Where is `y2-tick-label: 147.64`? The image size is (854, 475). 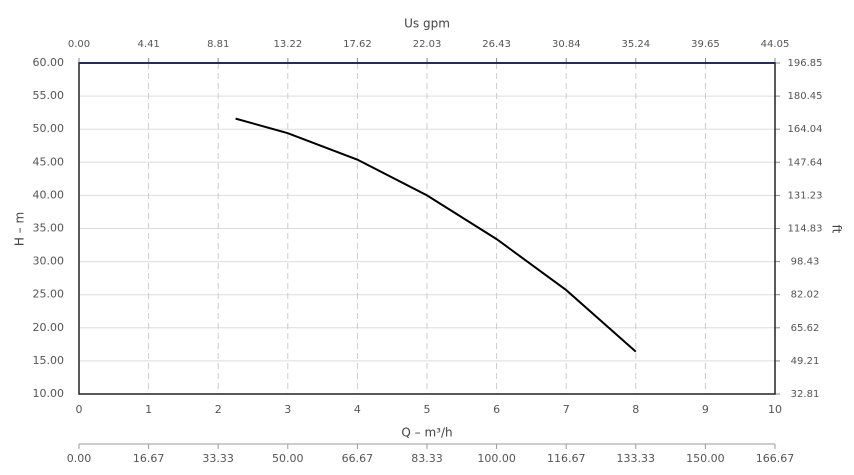
y2-tick-label: 147.64 is located at coordinates (805, 162).